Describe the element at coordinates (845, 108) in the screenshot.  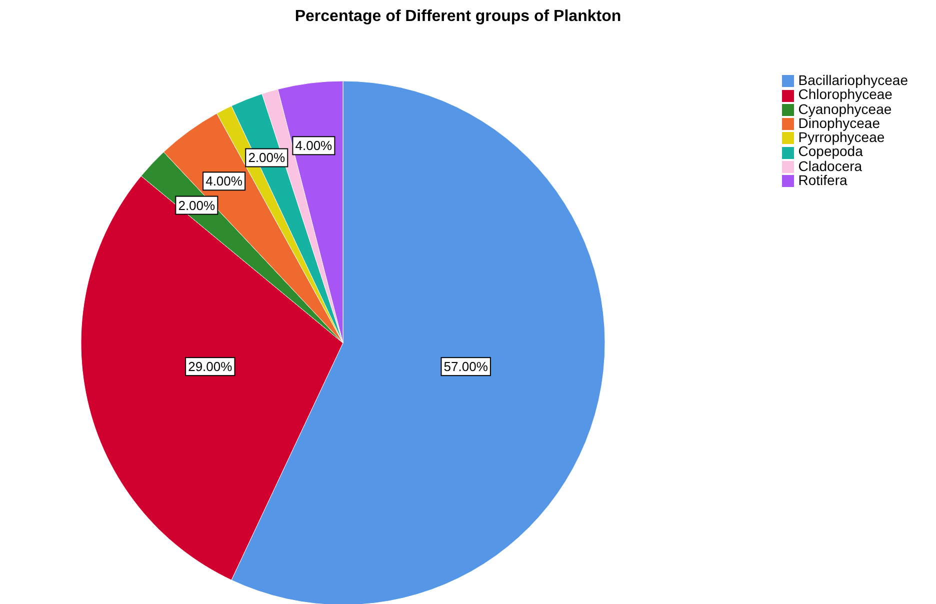
I see `legend-label: Cyanophyceae` at that location.